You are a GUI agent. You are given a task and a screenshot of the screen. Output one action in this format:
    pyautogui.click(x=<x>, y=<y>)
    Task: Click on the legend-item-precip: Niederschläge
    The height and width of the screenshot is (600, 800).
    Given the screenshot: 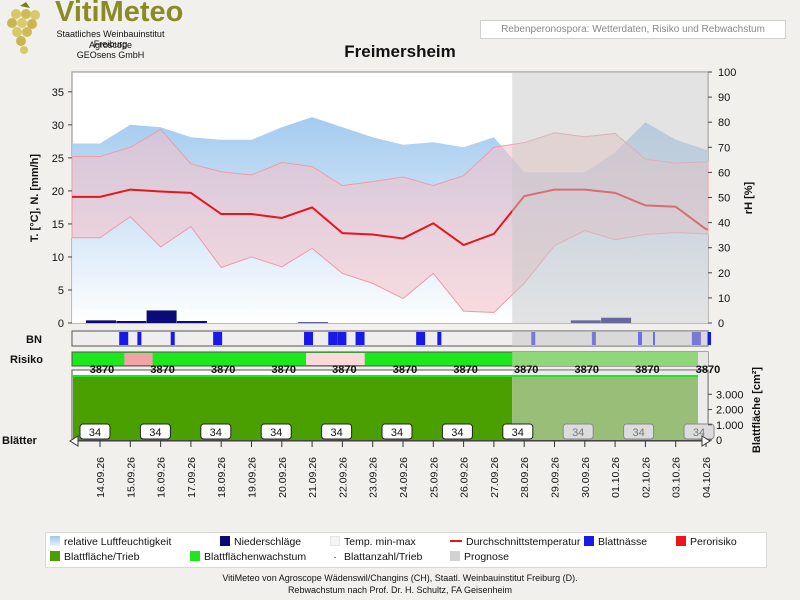 What is the action you would take?
    pyautogui.click(x=260, y=542)
    